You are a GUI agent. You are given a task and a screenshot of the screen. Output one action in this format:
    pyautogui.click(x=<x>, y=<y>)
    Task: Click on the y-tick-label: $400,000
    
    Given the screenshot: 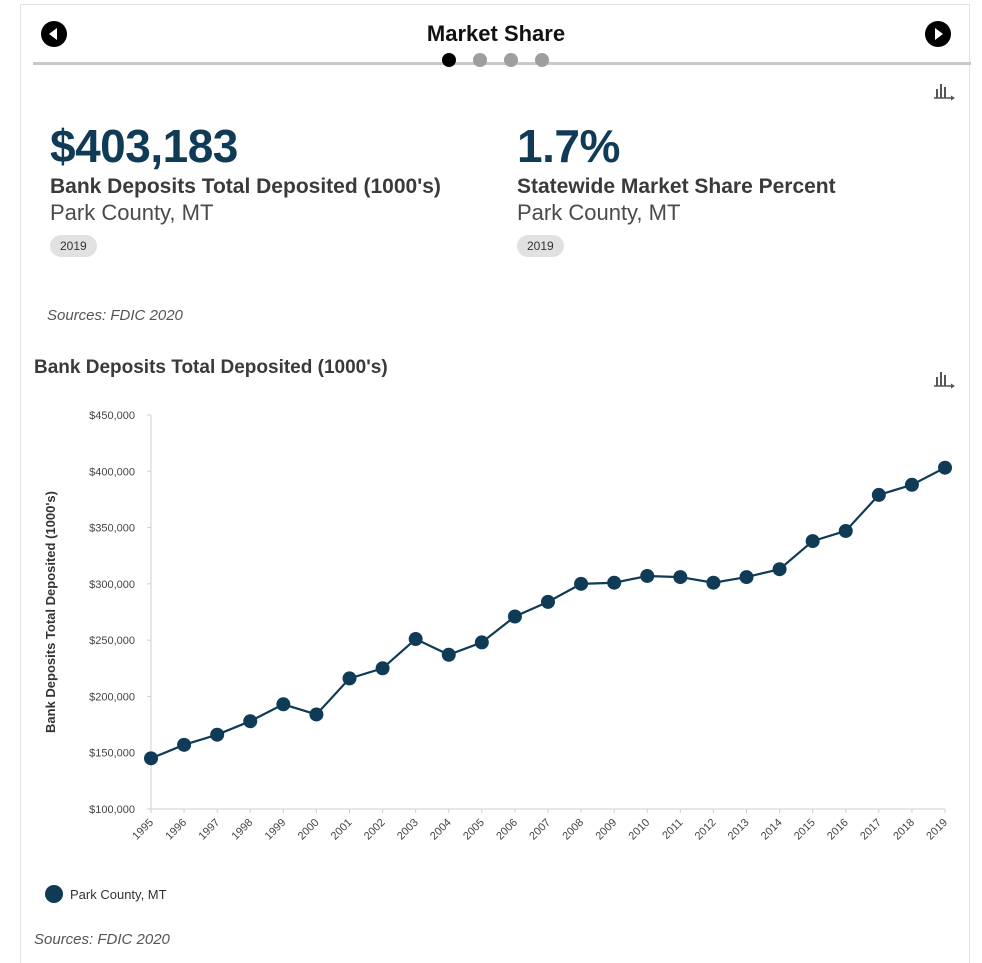 What is the action you would take?
    pyautogui.click(x=112, y=472)
    